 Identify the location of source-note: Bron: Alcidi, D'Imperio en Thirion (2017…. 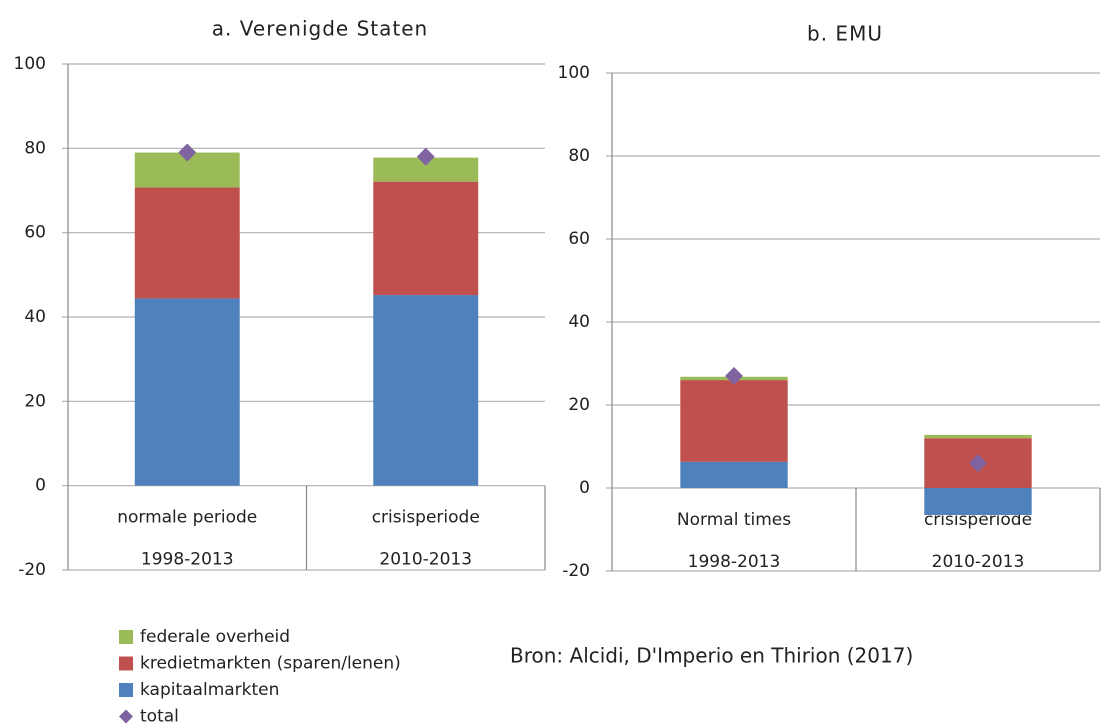
(711, 656).